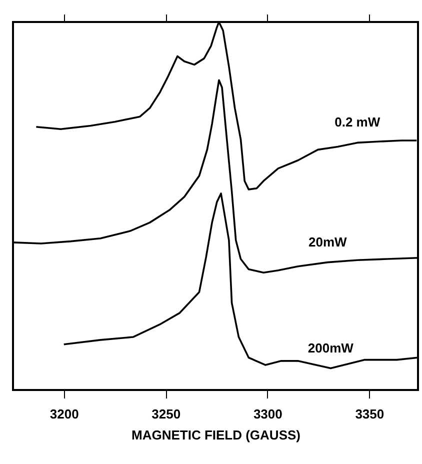 Image resolution: width=422 pixels, height=464 pixels. What do you see at coordinates (328, 242) in the screenshot?
I see `series-label: 20mW` at bounding box center [328, 242].